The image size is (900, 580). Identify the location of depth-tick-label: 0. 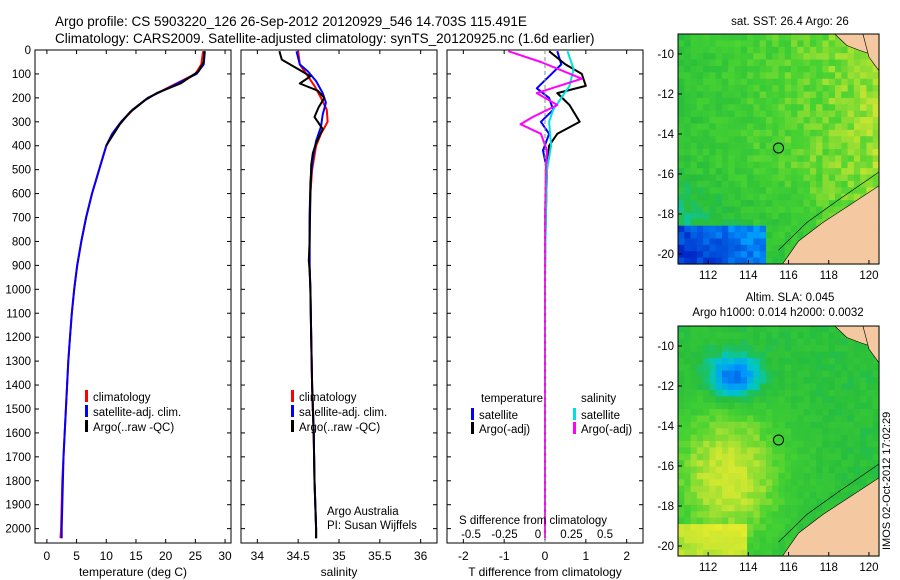
(28, 51).